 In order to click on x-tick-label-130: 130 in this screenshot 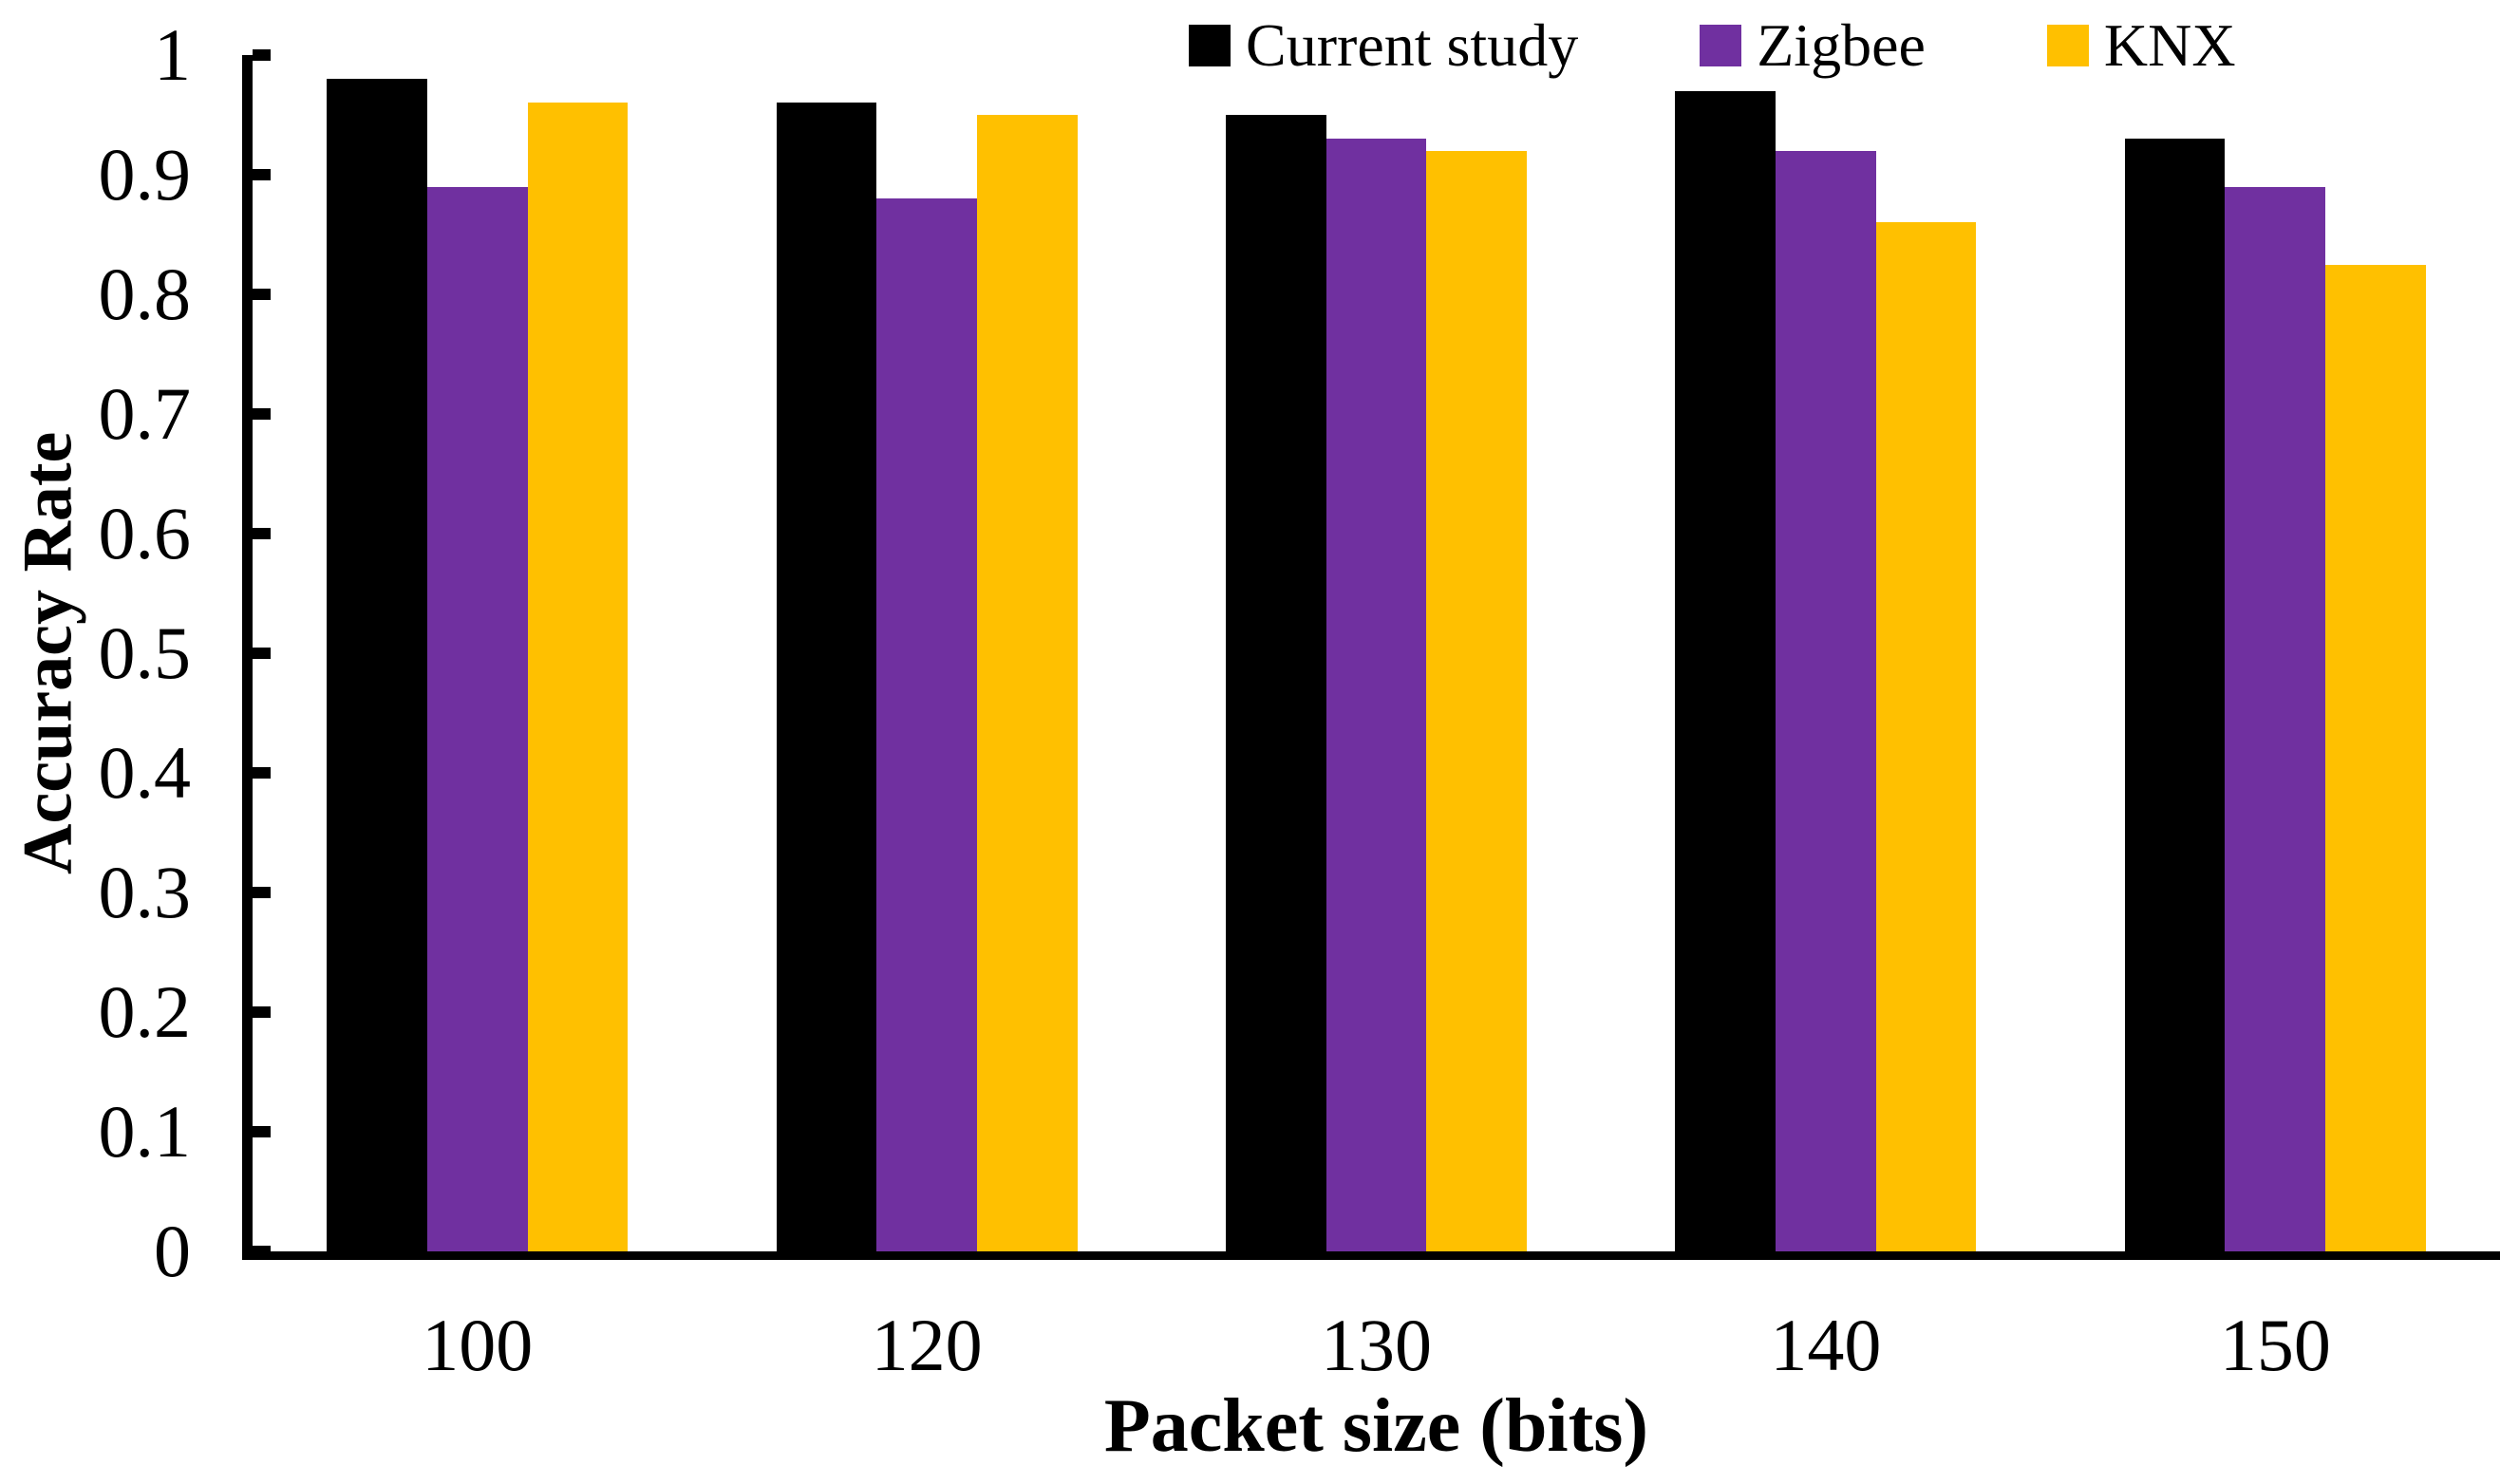, I will do `click(1377, 1345)`.